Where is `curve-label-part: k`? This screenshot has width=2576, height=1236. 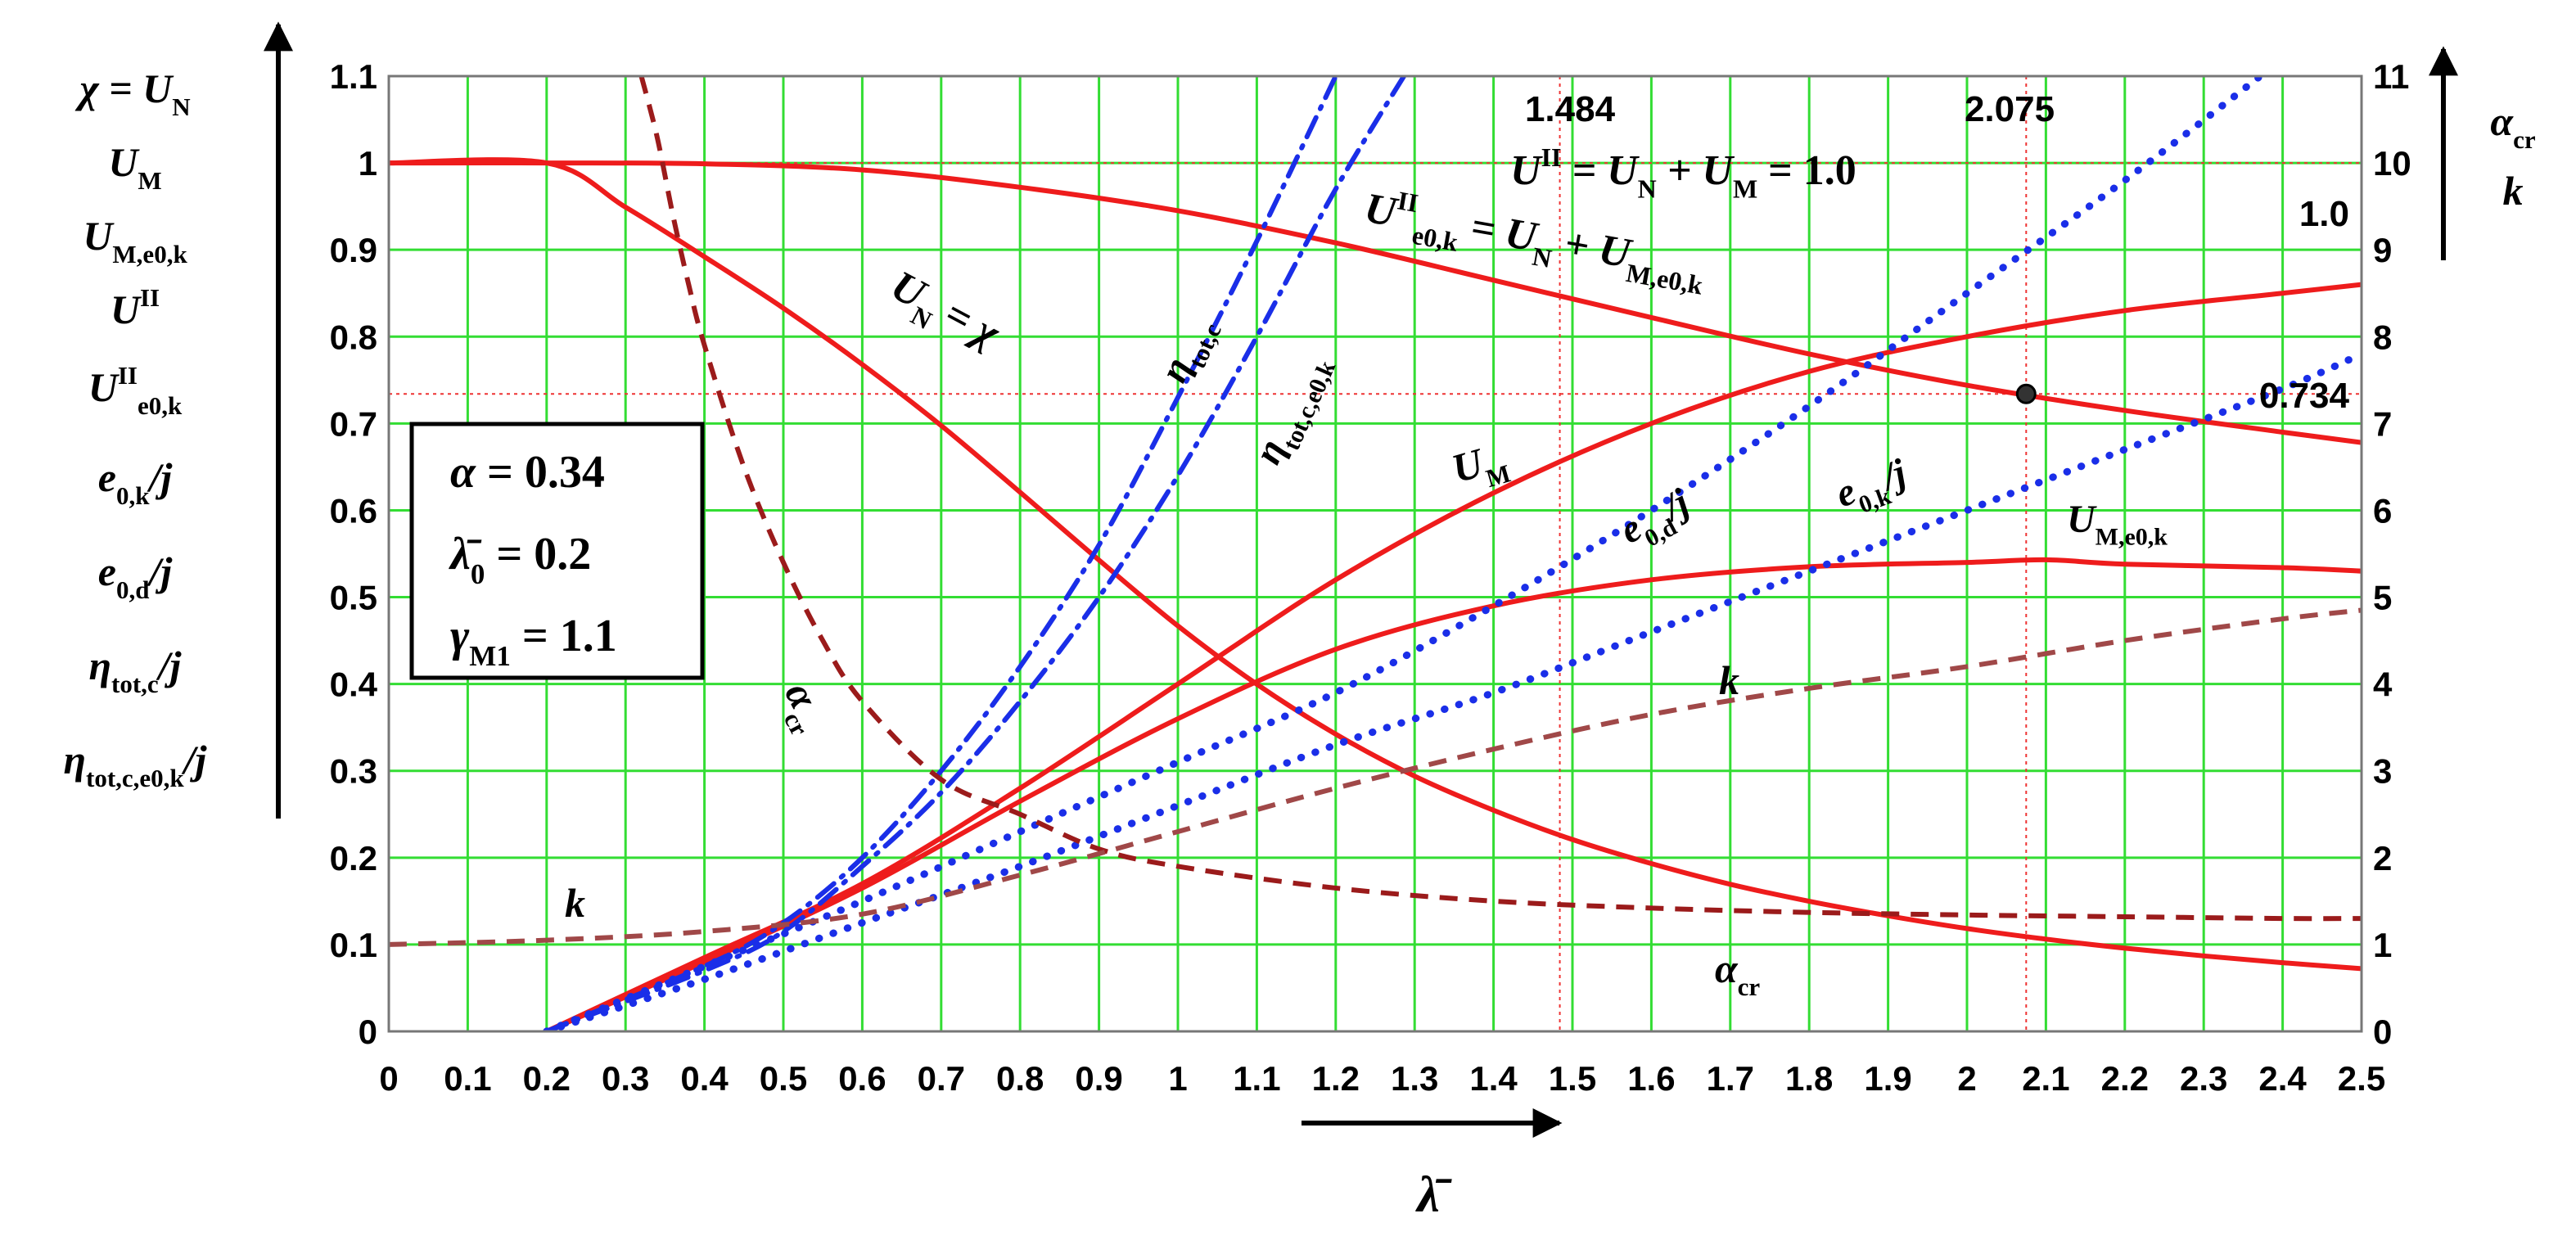 curve-label-part: k is located at coordinates (1729, 680).